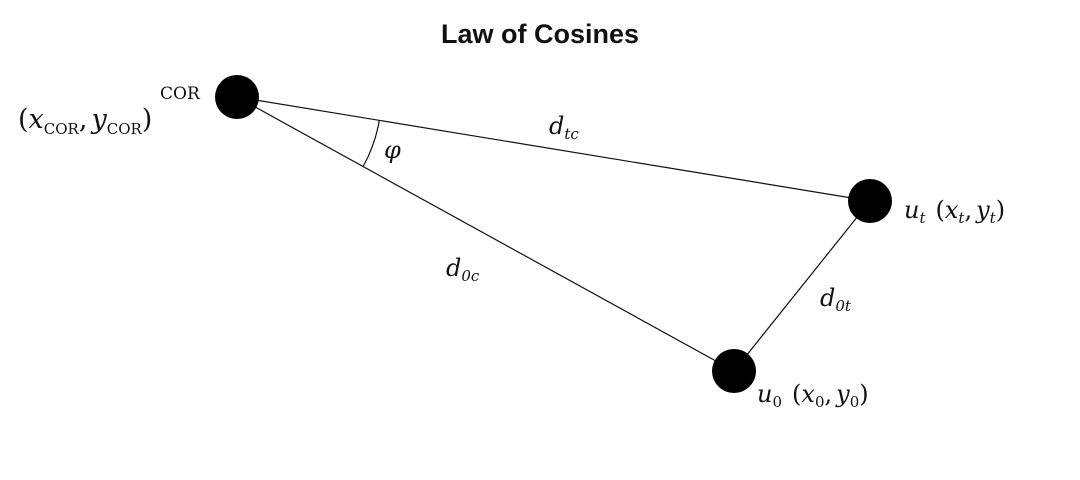 This screenshot has width=1080, height=480. What do you see at coordinates (734, 371) in the screenshot?
I see `node-u0` at bounding box center [734, 371].